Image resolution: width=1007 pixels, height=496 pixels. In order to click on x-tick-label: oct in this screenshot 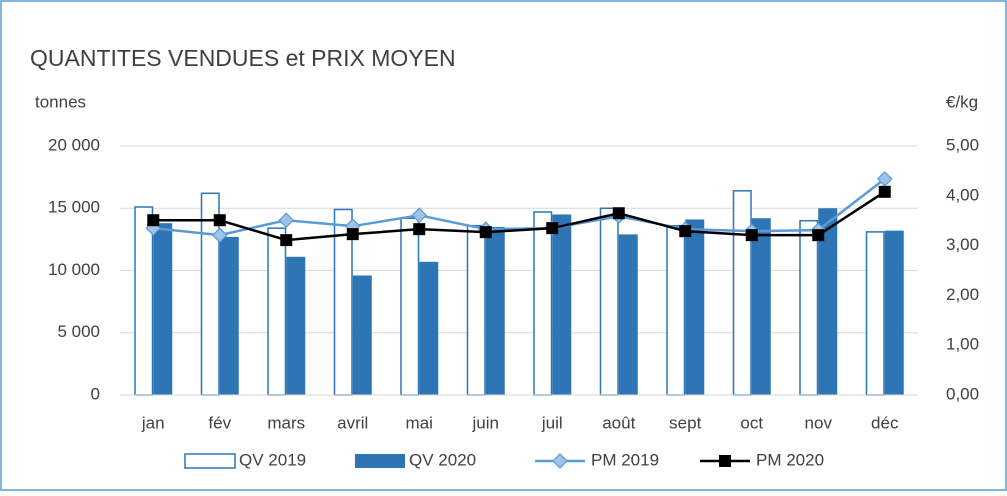, I will do `click(751, 422)`.